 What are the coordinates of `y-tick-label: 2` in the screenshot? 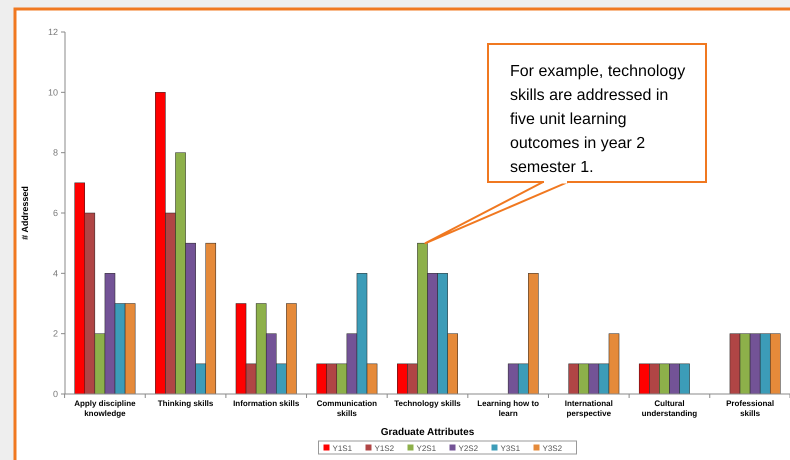 It's located at (55, 333).